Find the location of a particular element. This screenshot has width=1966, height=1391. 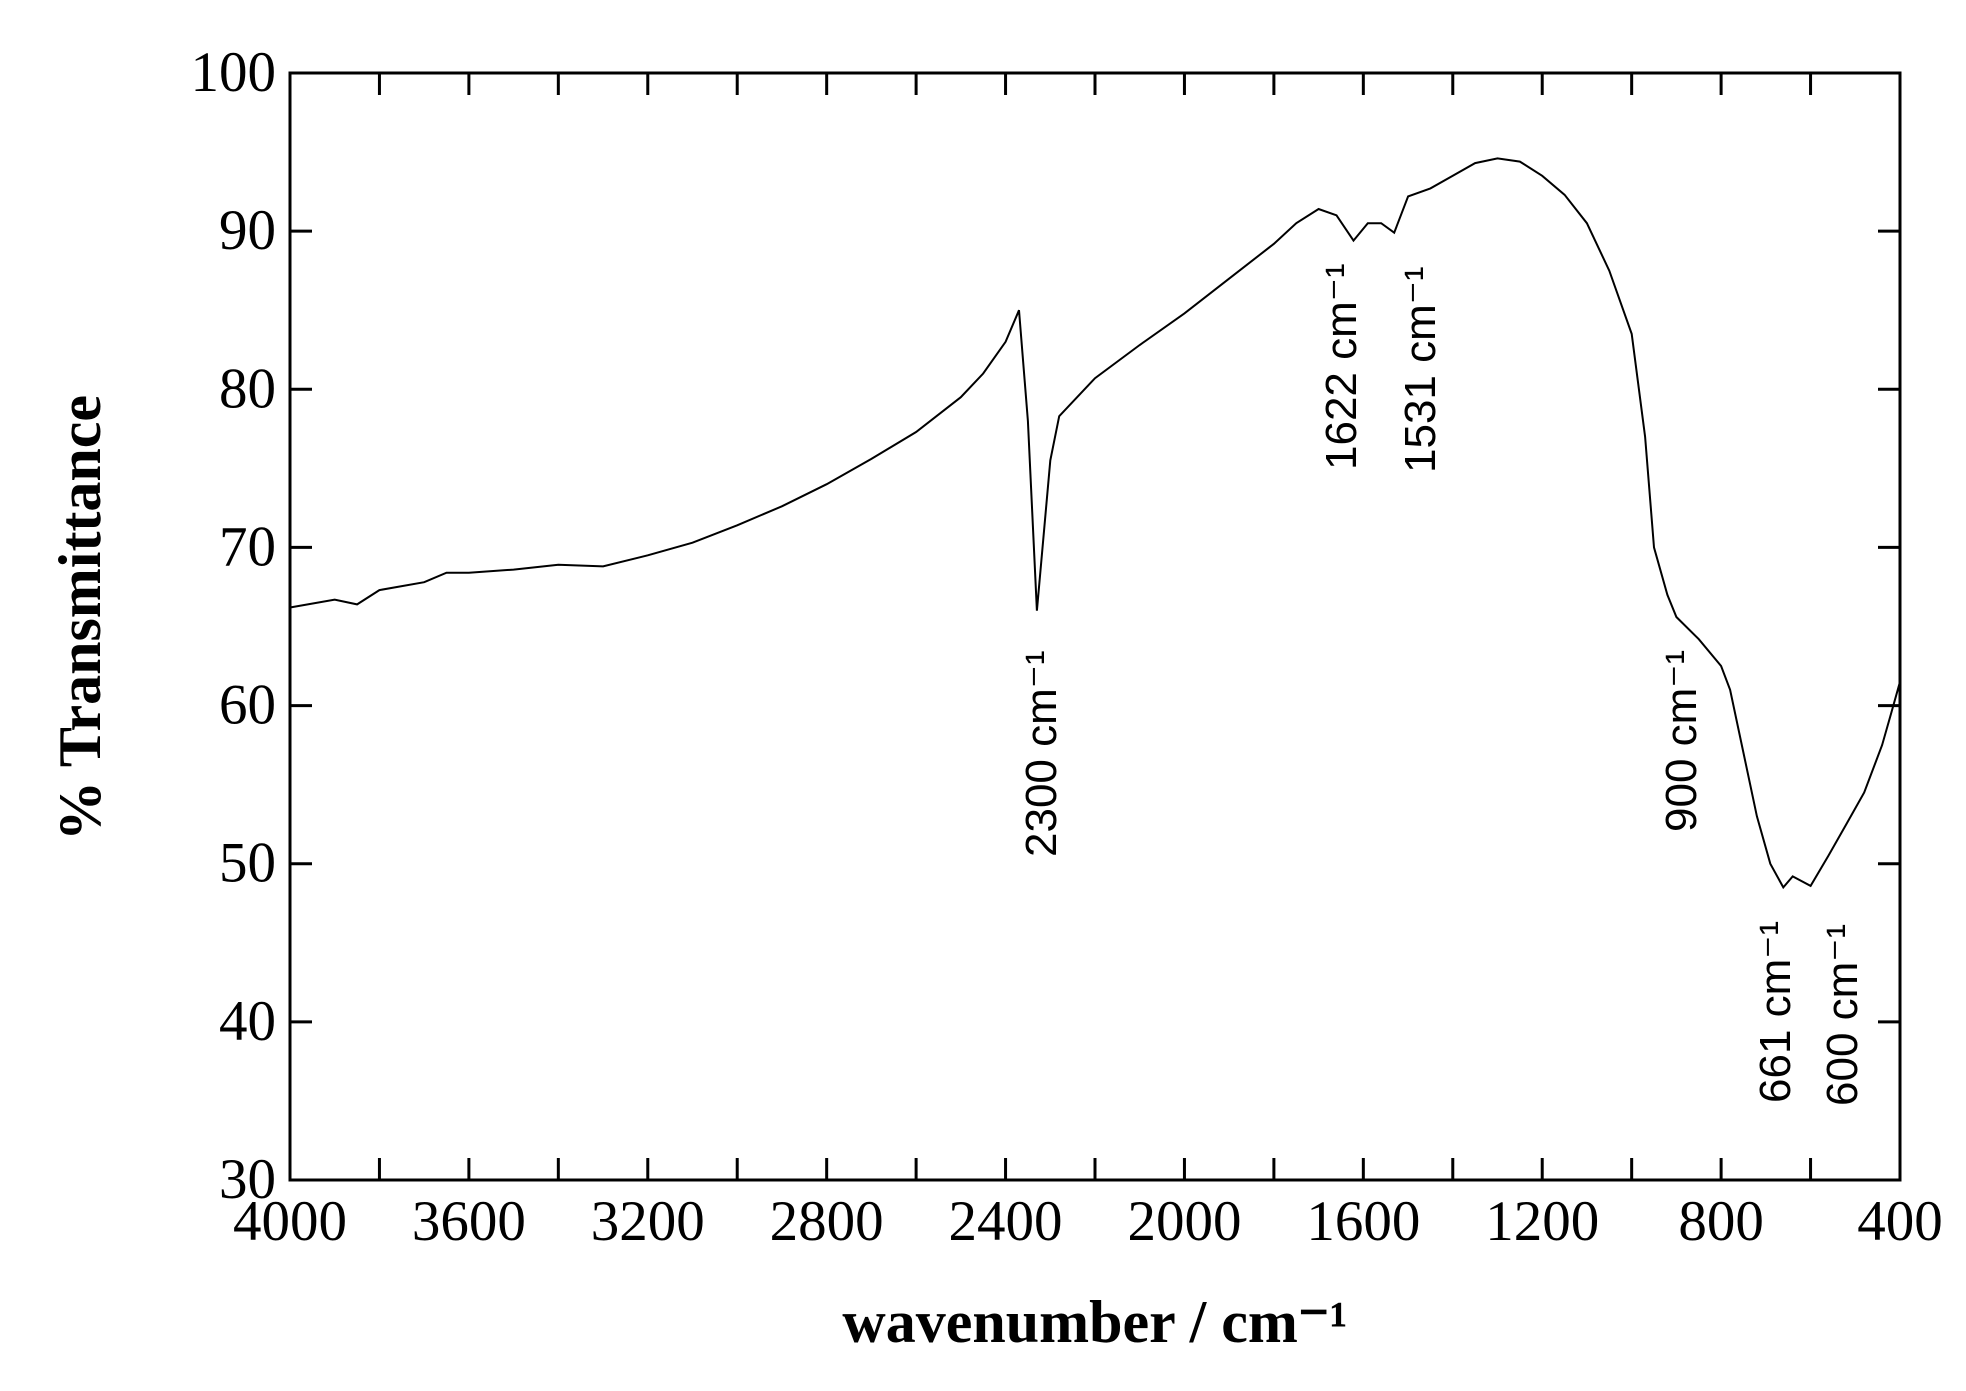

y-tick-label: 30 is located at coordinates (247, 1179).